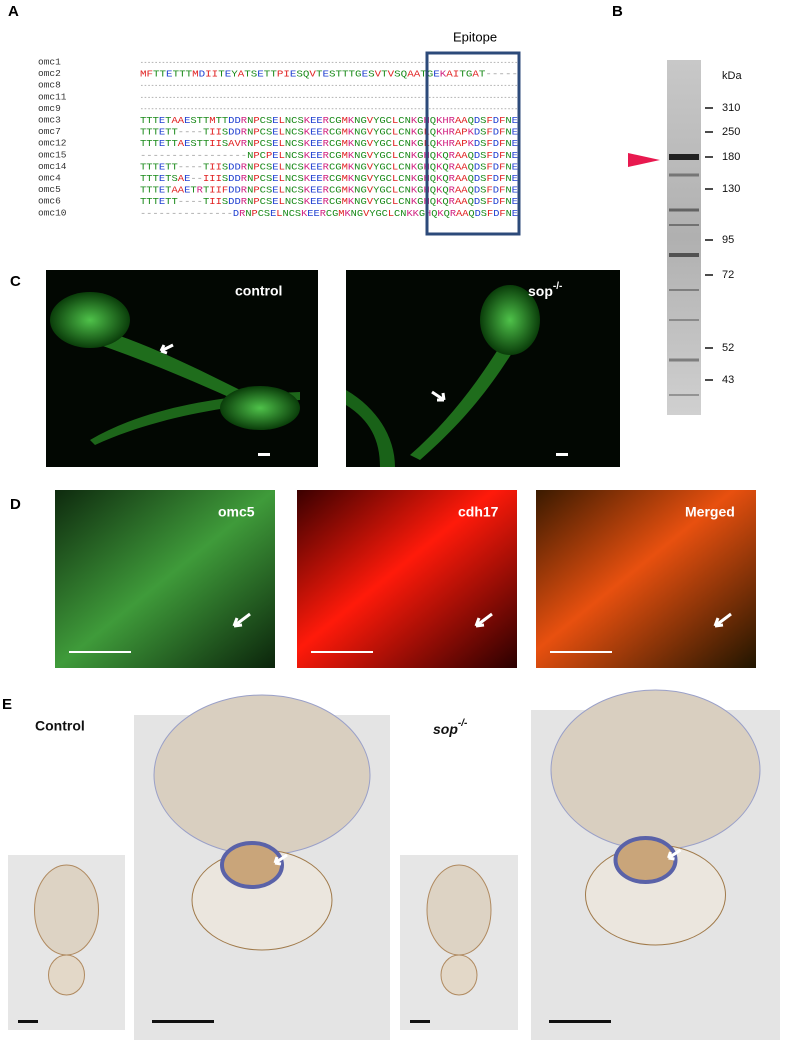 The width and height of the screenshot is (789, 1044). Describe the element at coordinates (49, 189) in the screenshot. I see `sequence-name: omc5` at that location.